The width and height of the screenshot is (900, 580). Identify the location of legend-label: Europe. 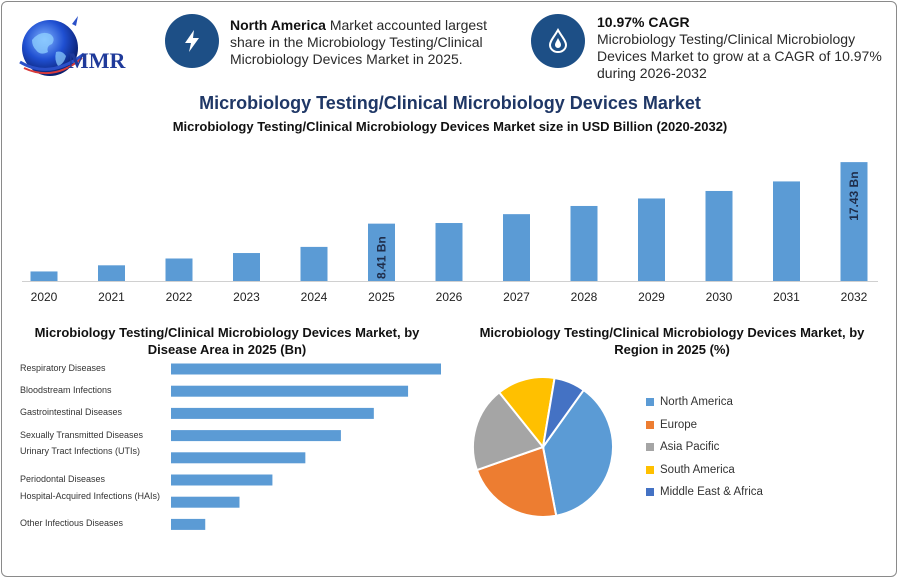
(679, 424).